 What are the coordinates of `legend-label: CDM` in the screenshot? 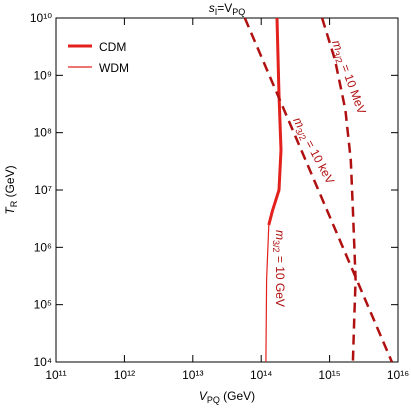 It's located at (112, 47).